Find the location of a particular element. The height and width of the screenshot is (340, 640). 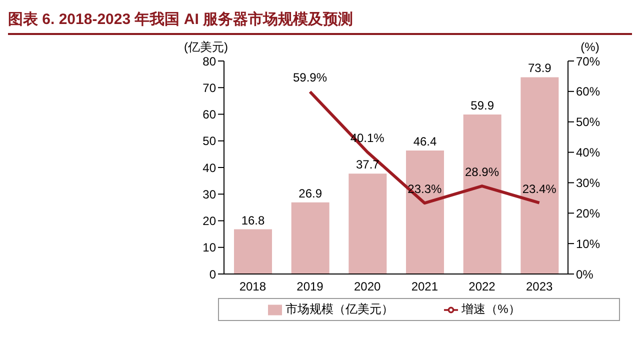

y2-tick-label: 70% is located at coordinates (588, 61).